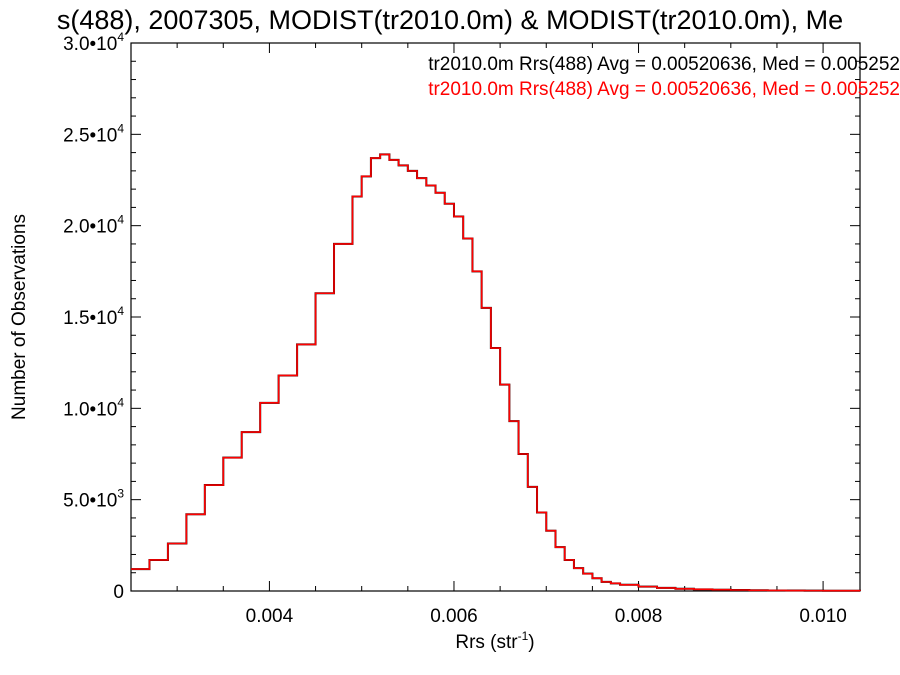 The image size is (900, 675). What do you see at coordinates (639, 616) in the screenshot?
I see `x-tick-label: 0.008` at bounding box center [639, 616].